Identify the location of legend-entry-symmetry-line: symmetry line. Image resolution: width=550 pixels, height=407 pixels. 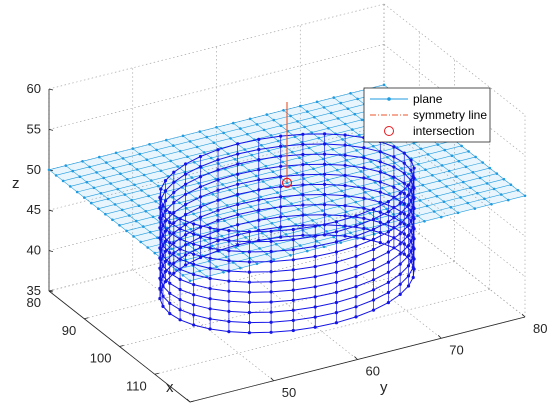
(428, 115).